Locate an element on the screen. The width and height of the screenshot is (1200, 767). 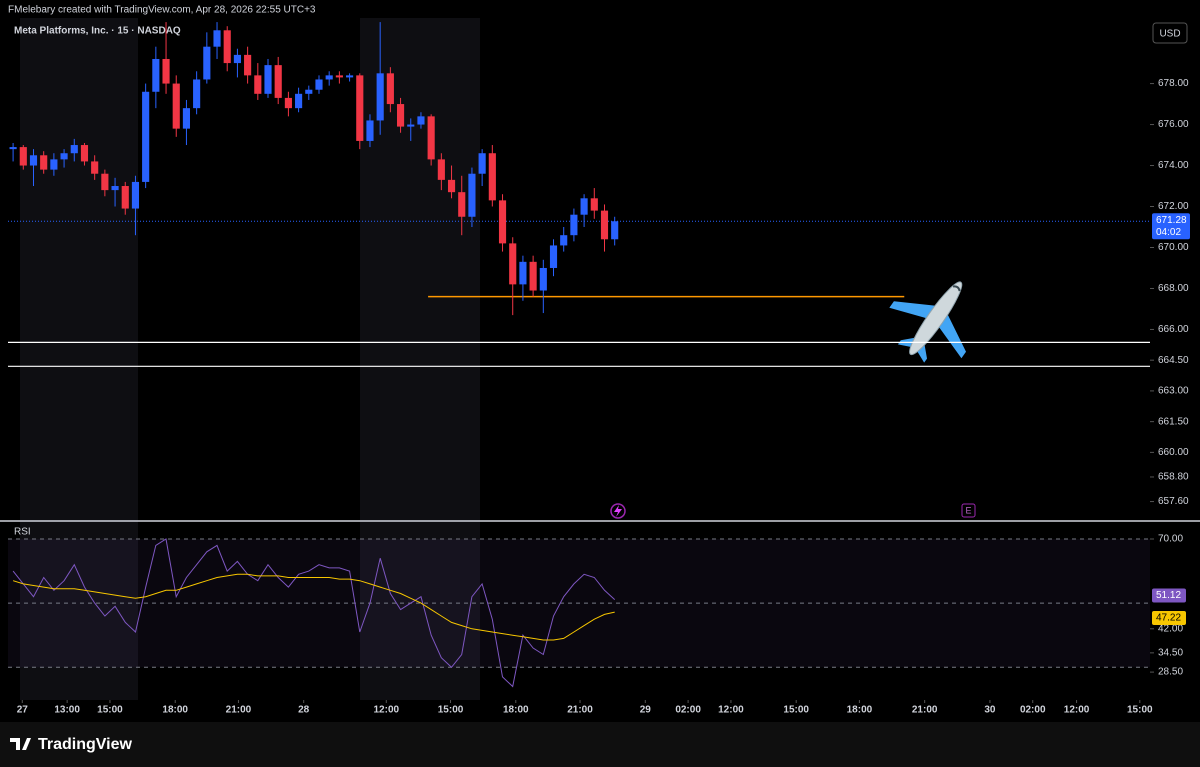
event-bolt is located at coordinates (618, 511).